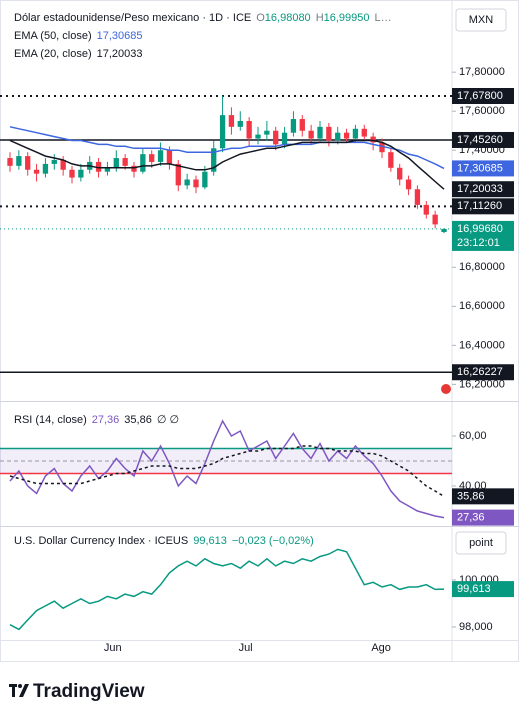 This screenshot has width=525, height=709. Describe the element at coordinates (106, 420) in the screenshot. I see `indicator-value: 27,36` at that location.